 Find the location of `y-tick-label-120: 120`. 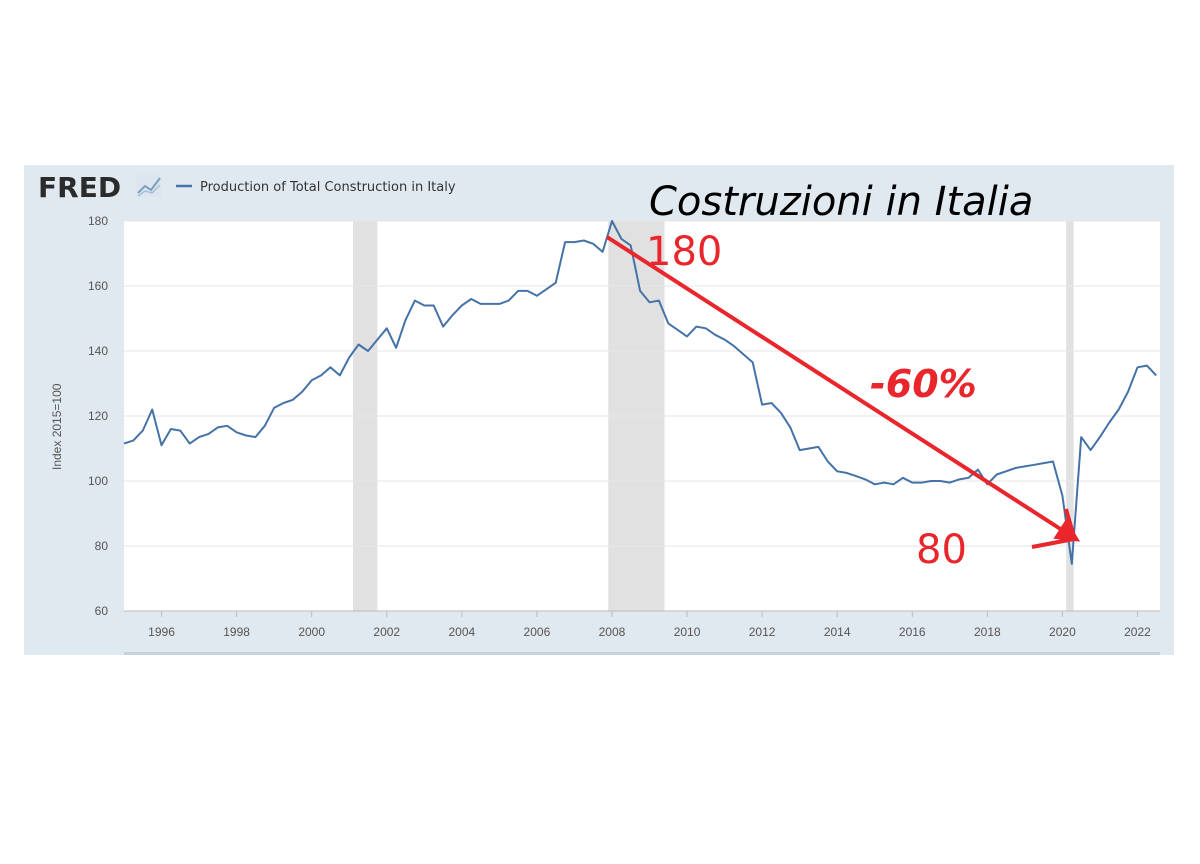

y-tick-label-120: 120 is located at coordinates (98, 416).